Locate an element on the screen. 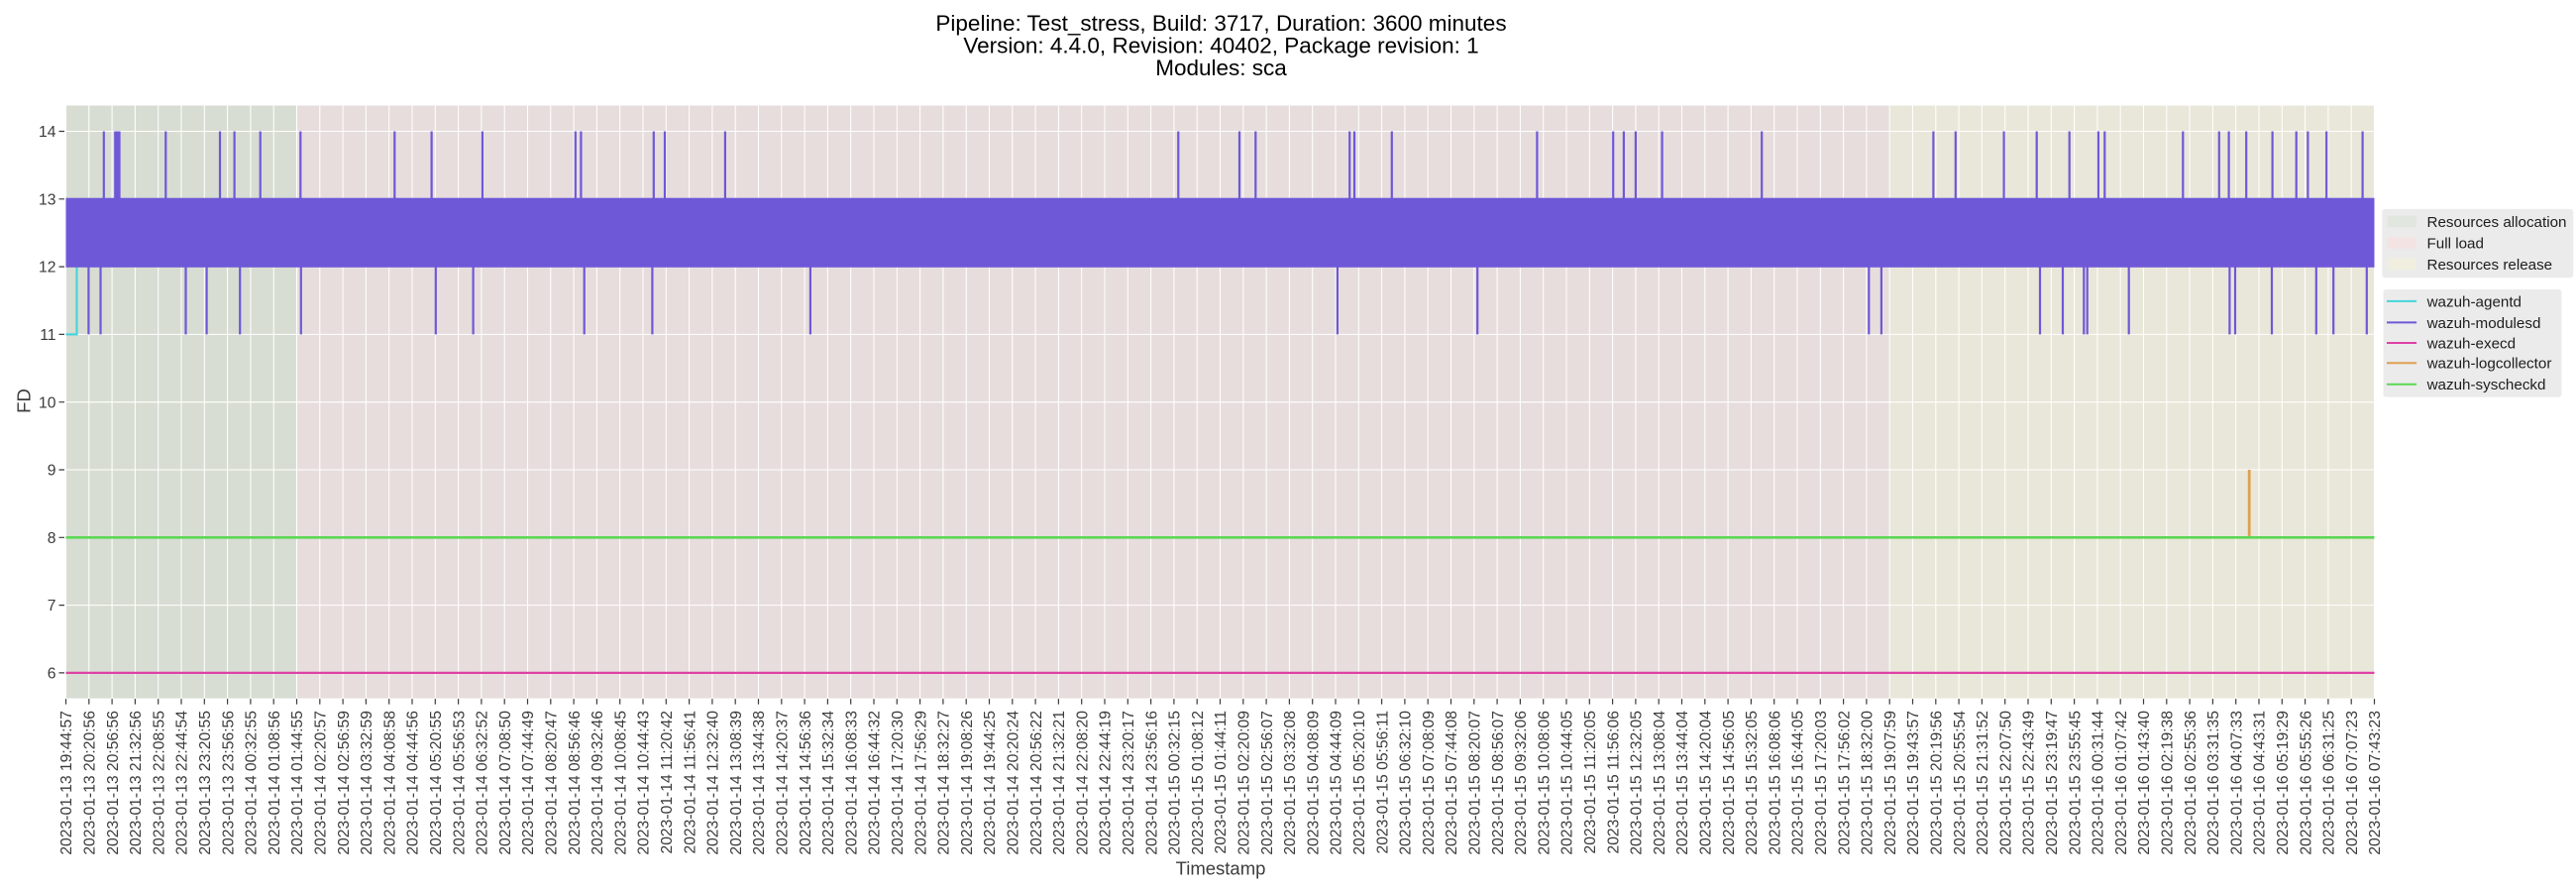 This screenshot has height=892, width=2576. svg-text: 2023-01-13 20:56:56 is located at coordinates (113, 783).